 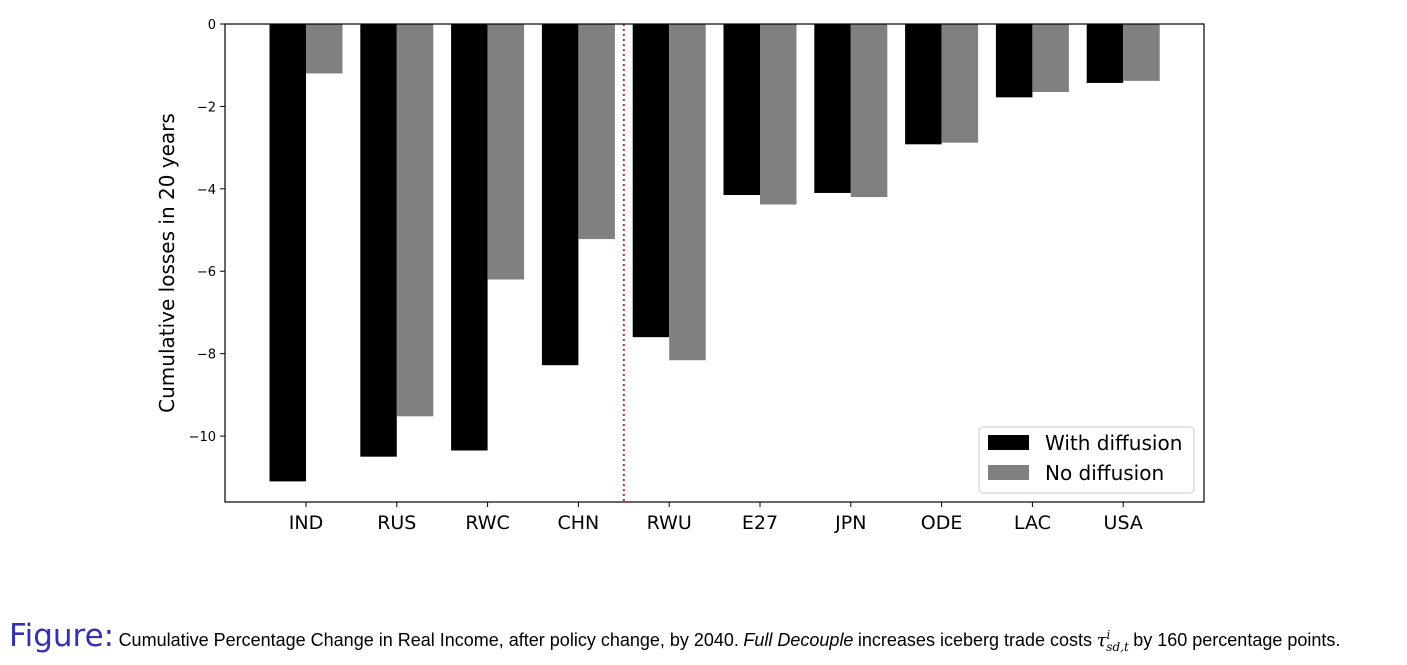 What do you see at coordinates (1108, 635) in the screenshot?
I see `caption-symbol-sup: i` at bounding box center [1108, 635].